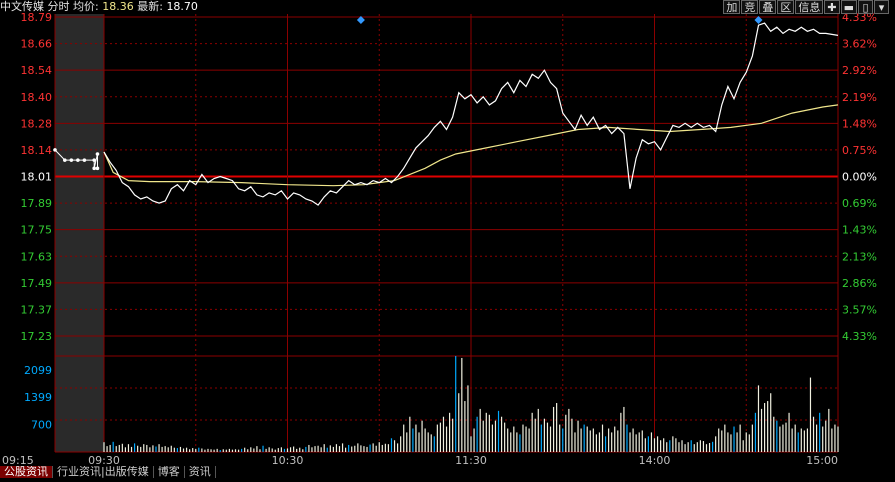 Image resolution: width=895 pixels, height=482 pixels. What do you see at coordinates (786, 7) in the screenshot?
I see `range-button: 区` at bounding box center [786, 7].